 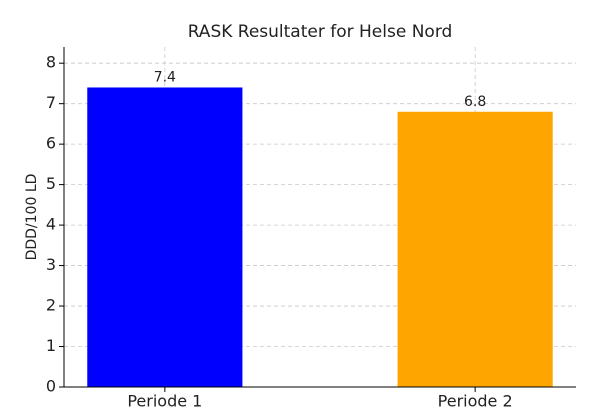 I want to click on y-tick-label: 7, so click(x=51, y=102).